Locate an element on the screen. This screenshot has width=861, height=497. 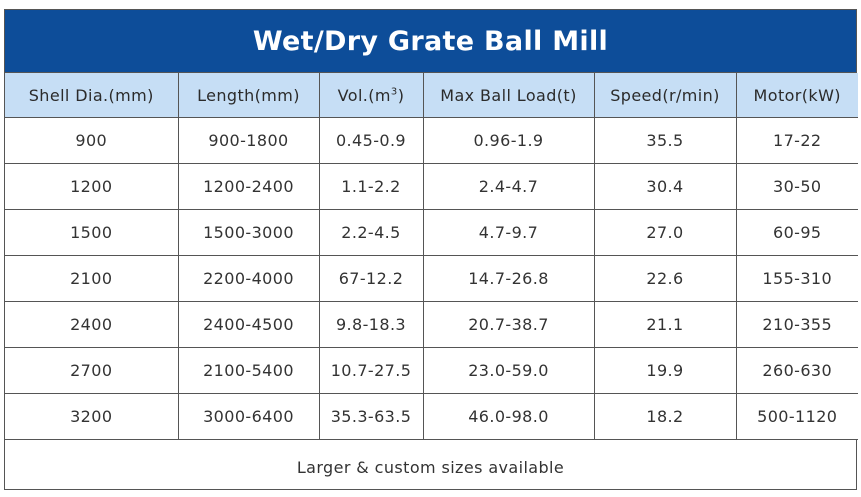
cell-length: 1500-3000 is located at coordinates (248, 232).